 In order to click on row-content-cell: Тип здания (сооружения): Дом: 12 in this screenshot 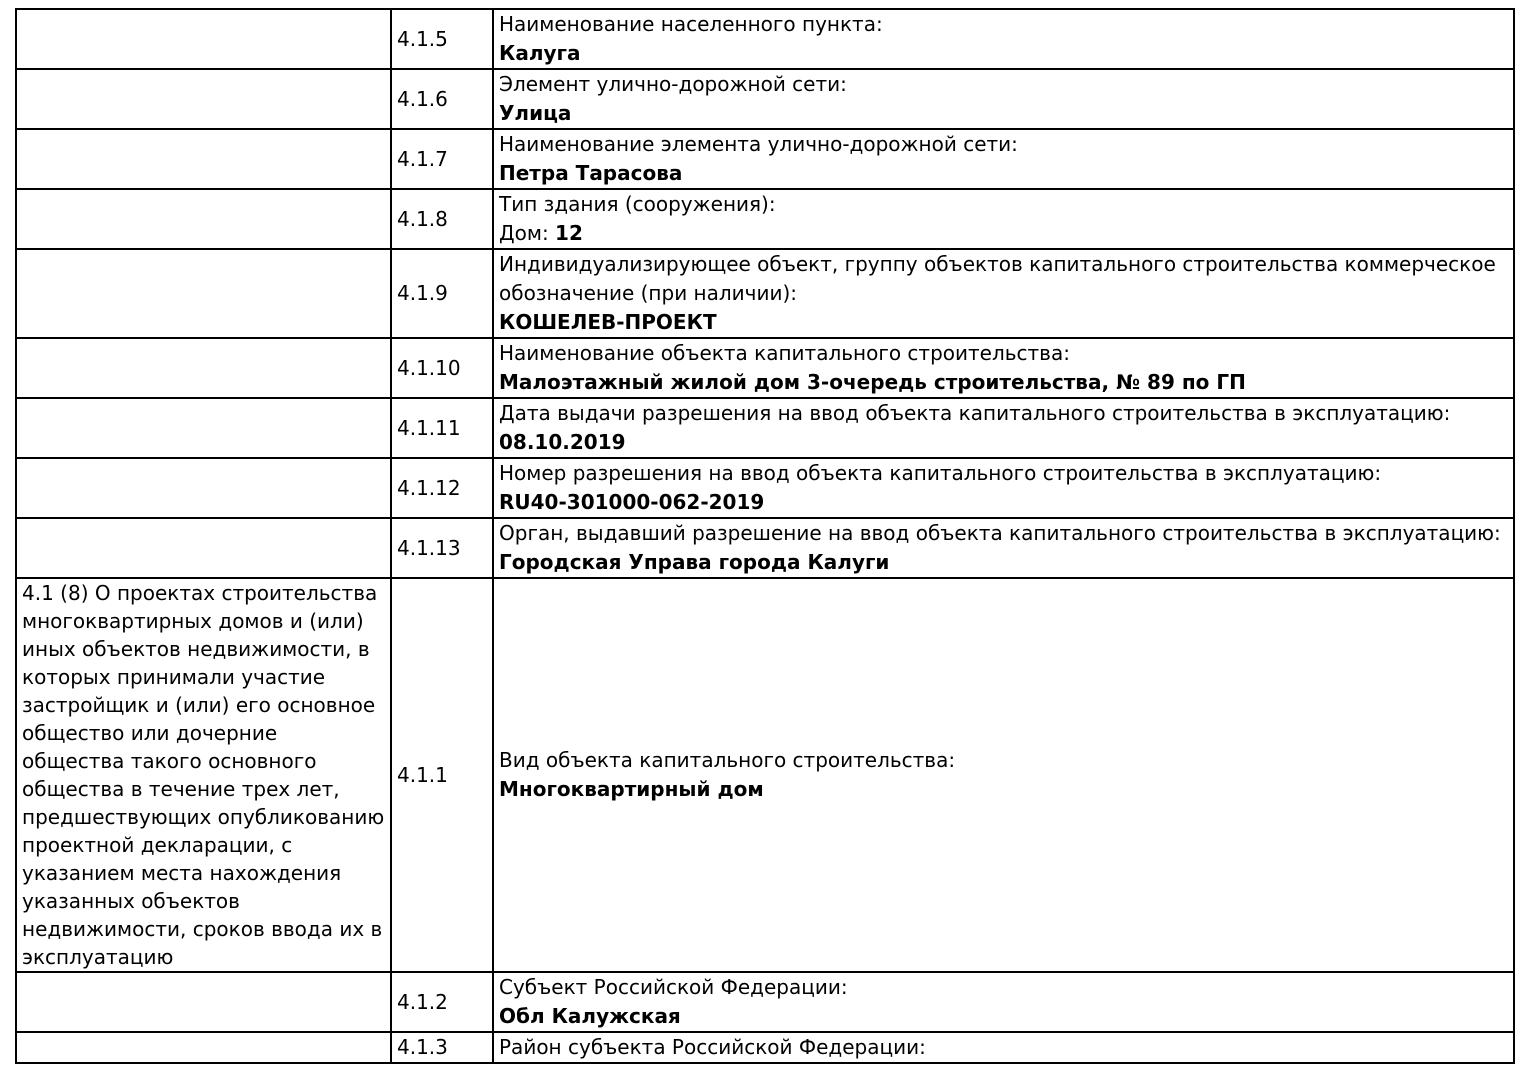, I will do `click(1003, 219)`.